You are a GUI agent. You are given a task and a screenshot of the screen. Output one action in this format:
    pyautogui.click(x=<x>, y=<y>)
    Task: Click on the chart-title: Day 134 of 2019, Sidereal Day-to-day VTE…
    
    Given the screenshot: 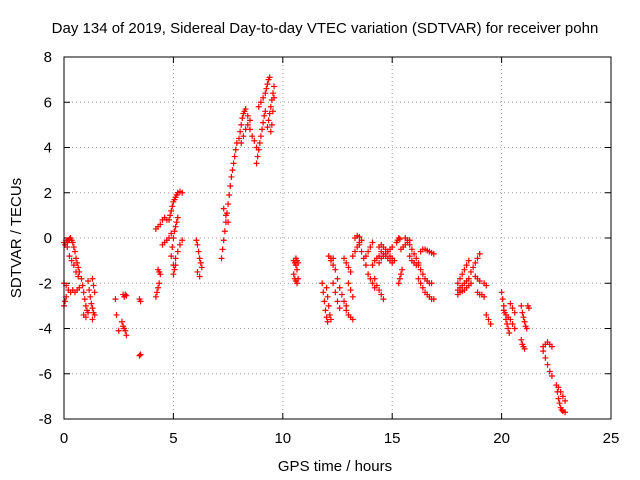 What is the action you would take?
    pyautogui.click(x=325, y=28)
    